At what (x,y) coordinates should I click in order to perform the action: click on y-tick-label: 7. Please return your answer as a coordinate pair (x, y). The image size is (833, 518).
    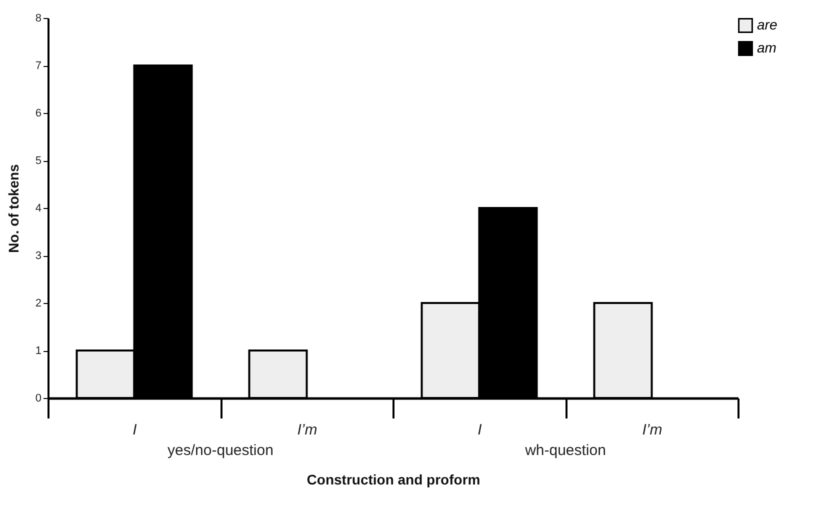
    Looking at the image, I should click on (38, 66).